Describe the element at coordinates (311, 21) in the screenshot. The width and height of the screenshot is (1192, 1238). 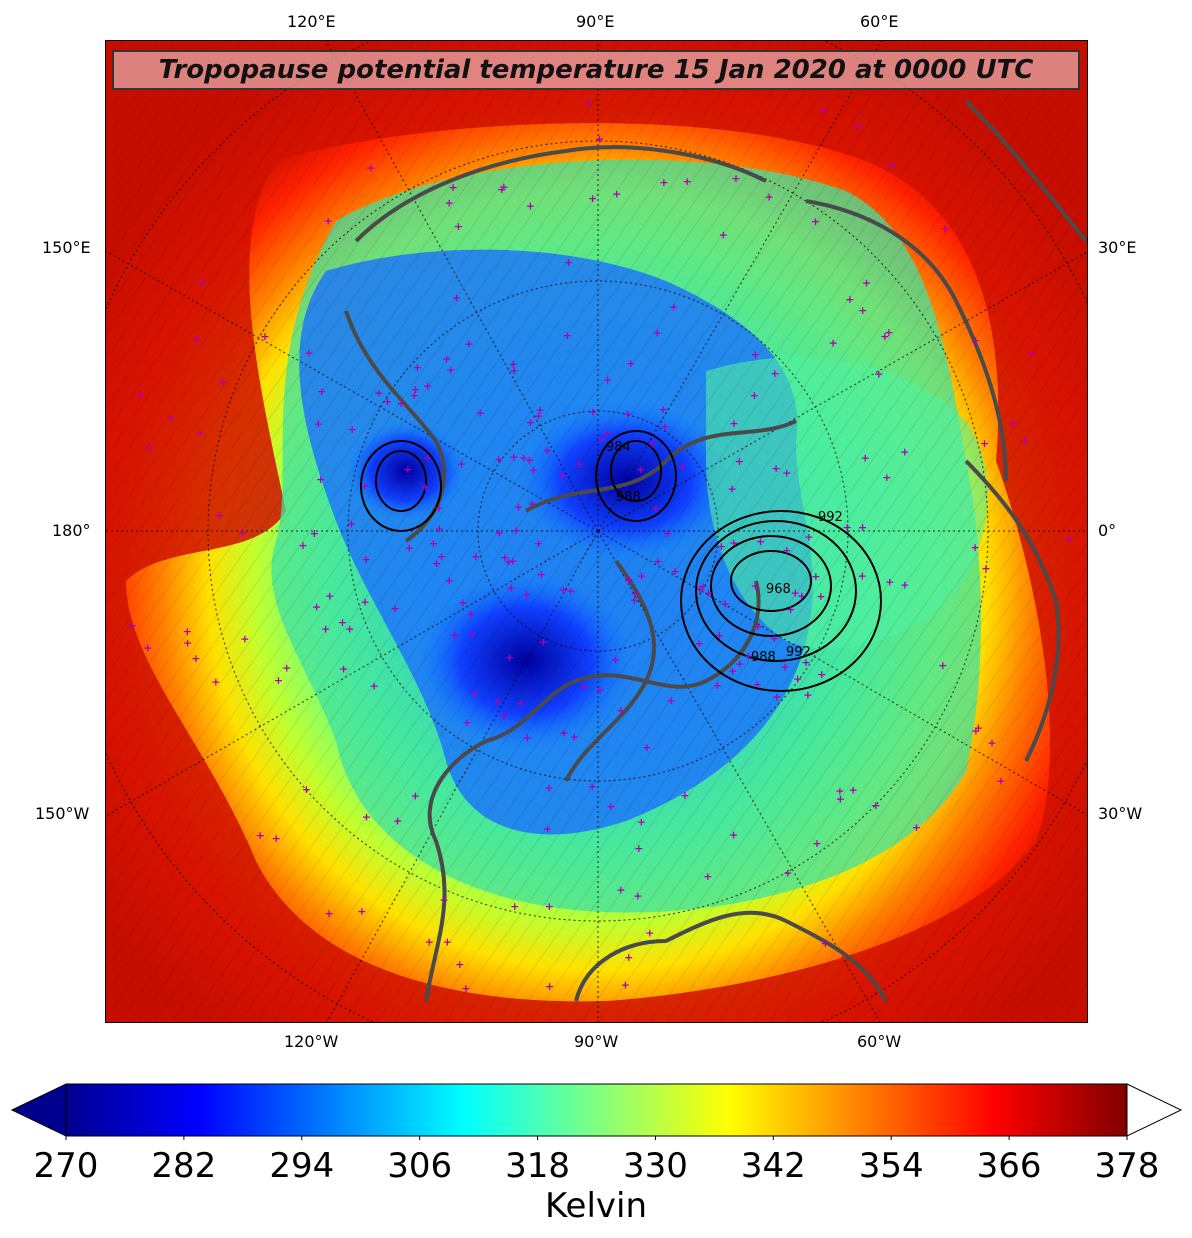
I see `lon-label-top: 120°E` at that location.